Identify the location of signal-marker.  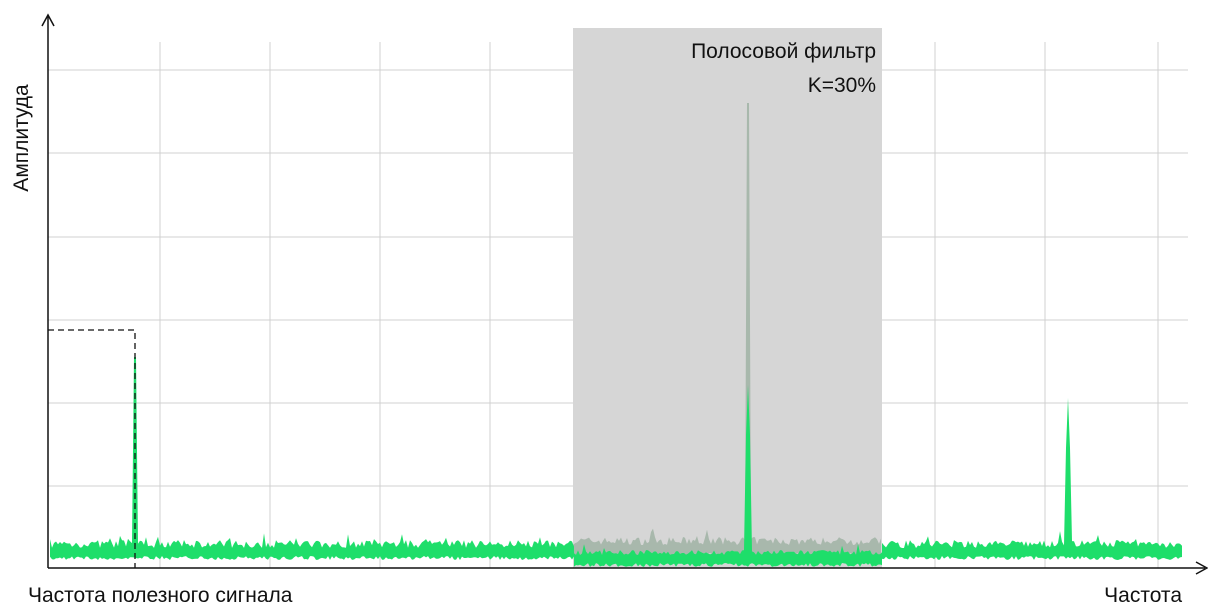
(92, 448).